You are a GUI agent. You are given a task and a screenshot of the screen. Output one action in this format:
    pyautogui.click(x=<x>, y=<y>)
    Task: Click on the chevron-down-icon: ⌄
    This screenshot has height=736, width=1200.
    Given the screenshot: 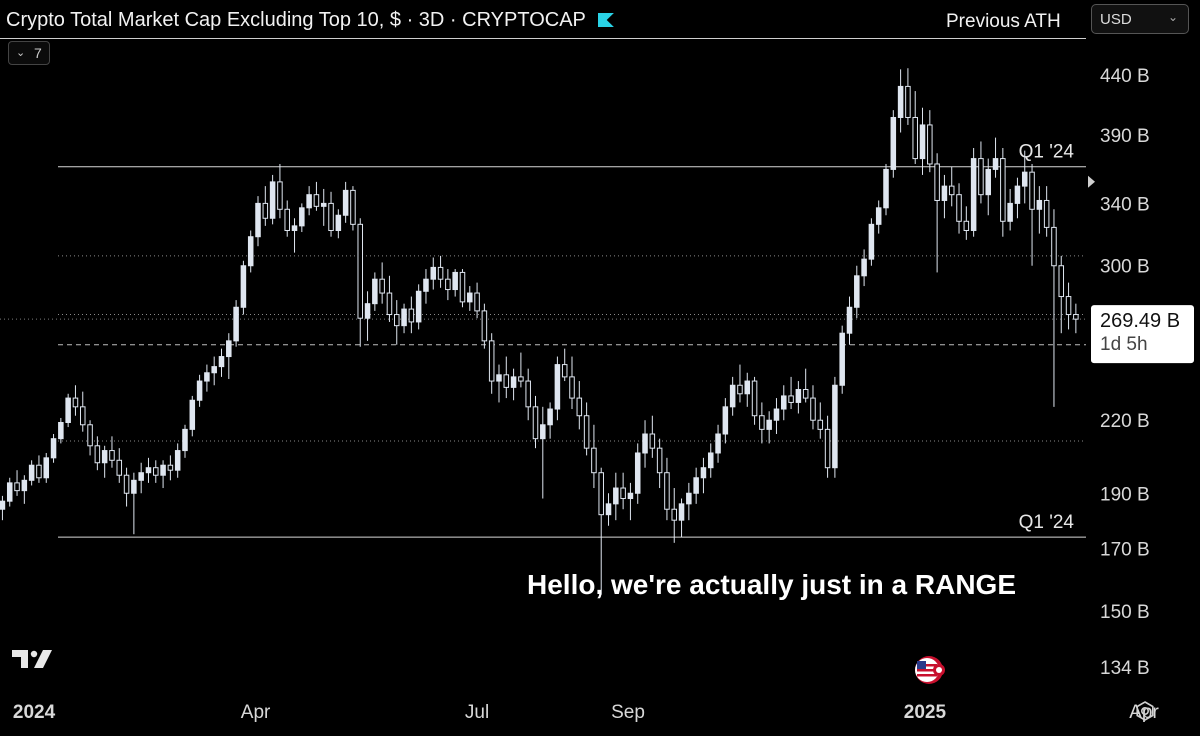 What is the action you would take?
    pyautogui.click(x=1172, y=17)
    